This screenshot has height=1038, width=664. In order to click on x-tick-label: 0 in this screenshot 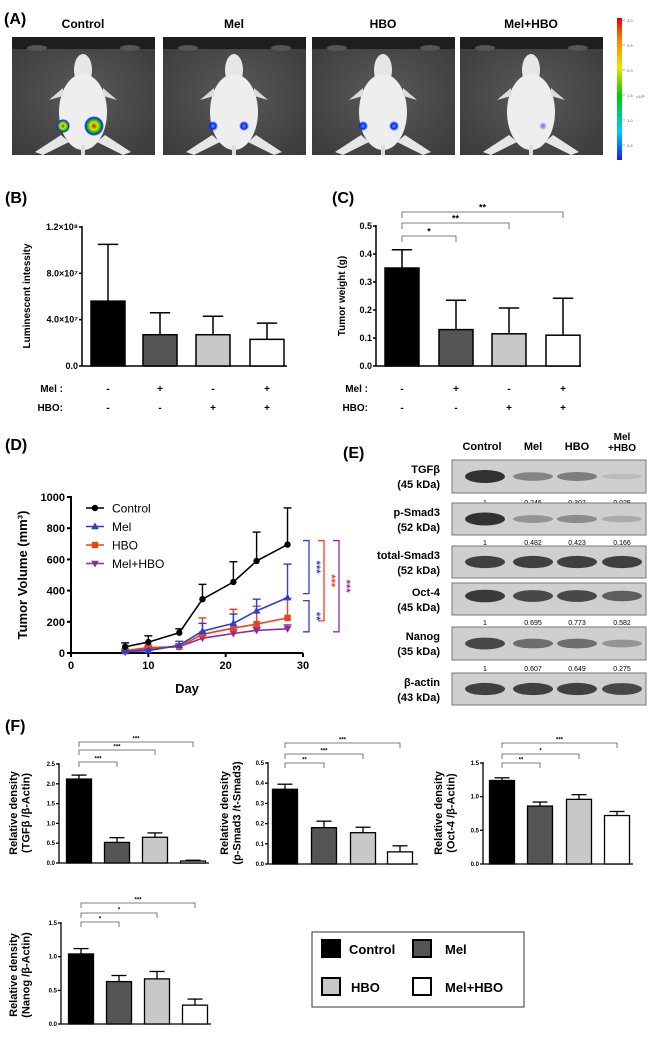, I will do `click(71, 666)`.